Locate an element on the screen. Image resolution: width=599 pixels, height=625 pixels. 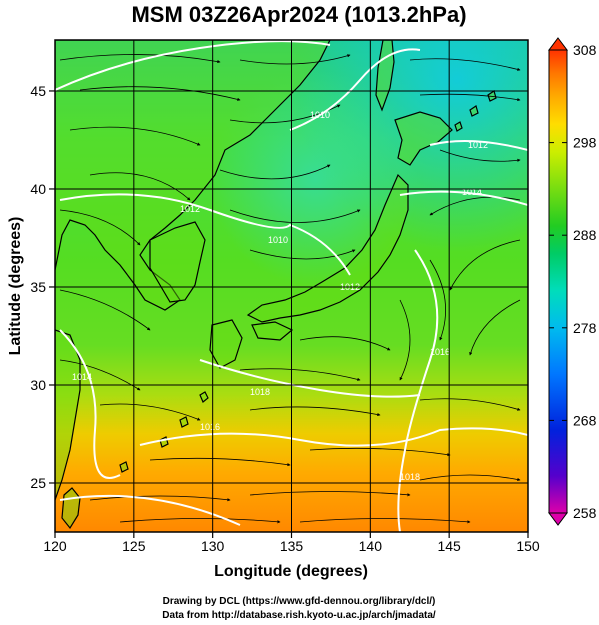
x-tick-label: 125 is located at coordinates (134, 546).